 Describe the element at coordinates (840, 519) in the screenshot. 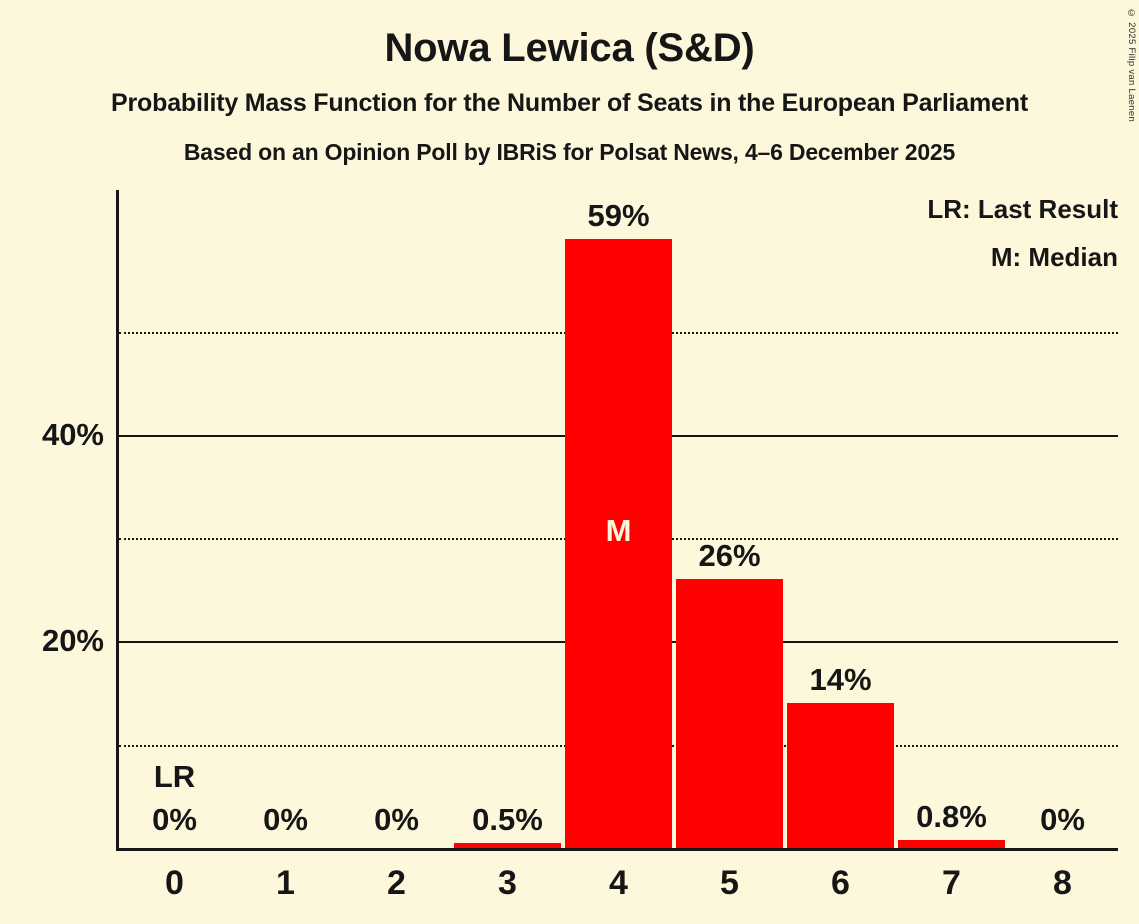

I see `bar-slot: 14%` at that location.